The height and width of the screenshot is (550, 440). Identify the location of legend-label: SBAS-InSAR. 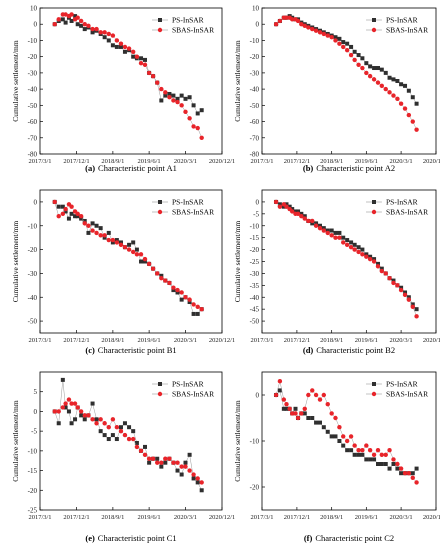
(407, 212).